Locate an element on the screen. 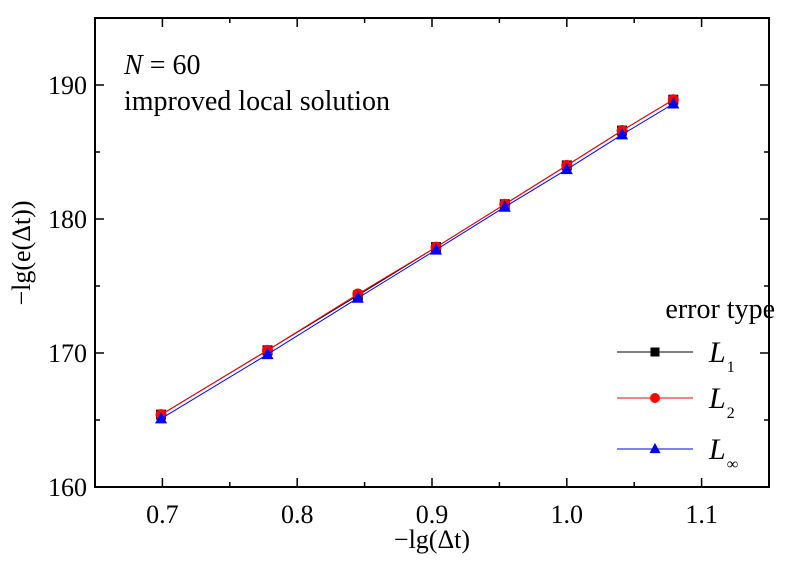 The height and width of the screenshot is (561, 793). legend-item-L1: L1 is located at coordinates (676, 356).